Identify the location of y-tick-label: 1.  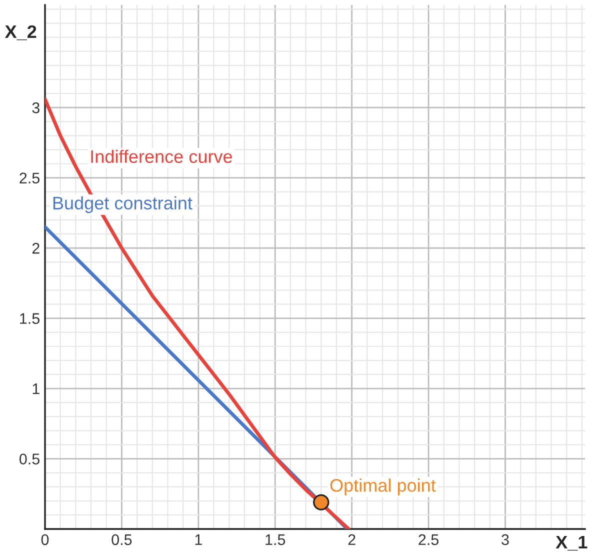
(36, 389).